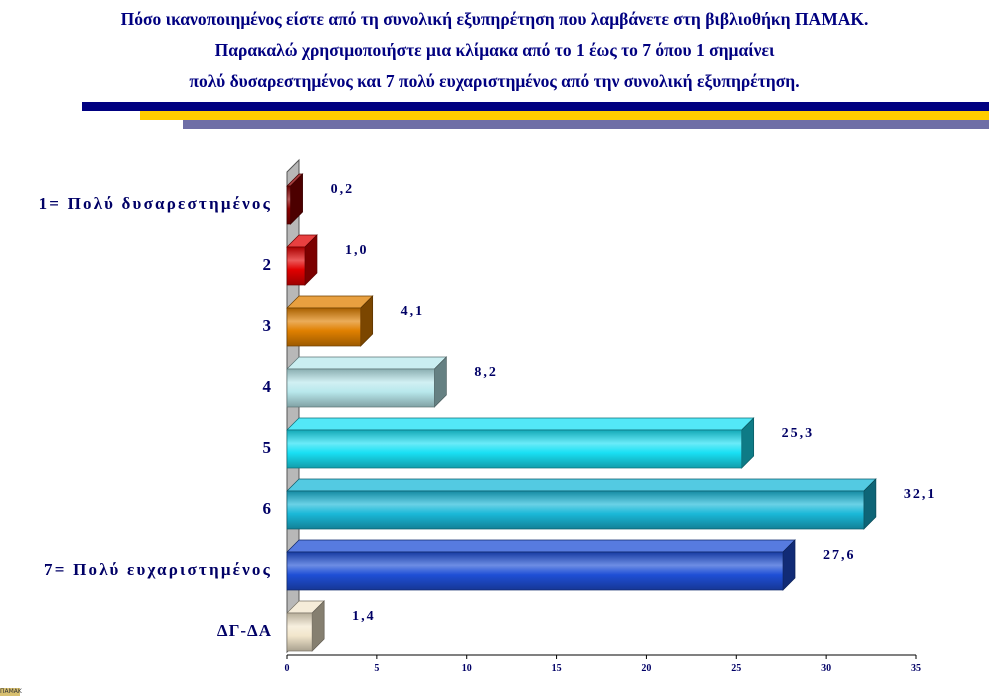 The image size is (989, 696). I want to click on category-label: 6, so click(268, 508).